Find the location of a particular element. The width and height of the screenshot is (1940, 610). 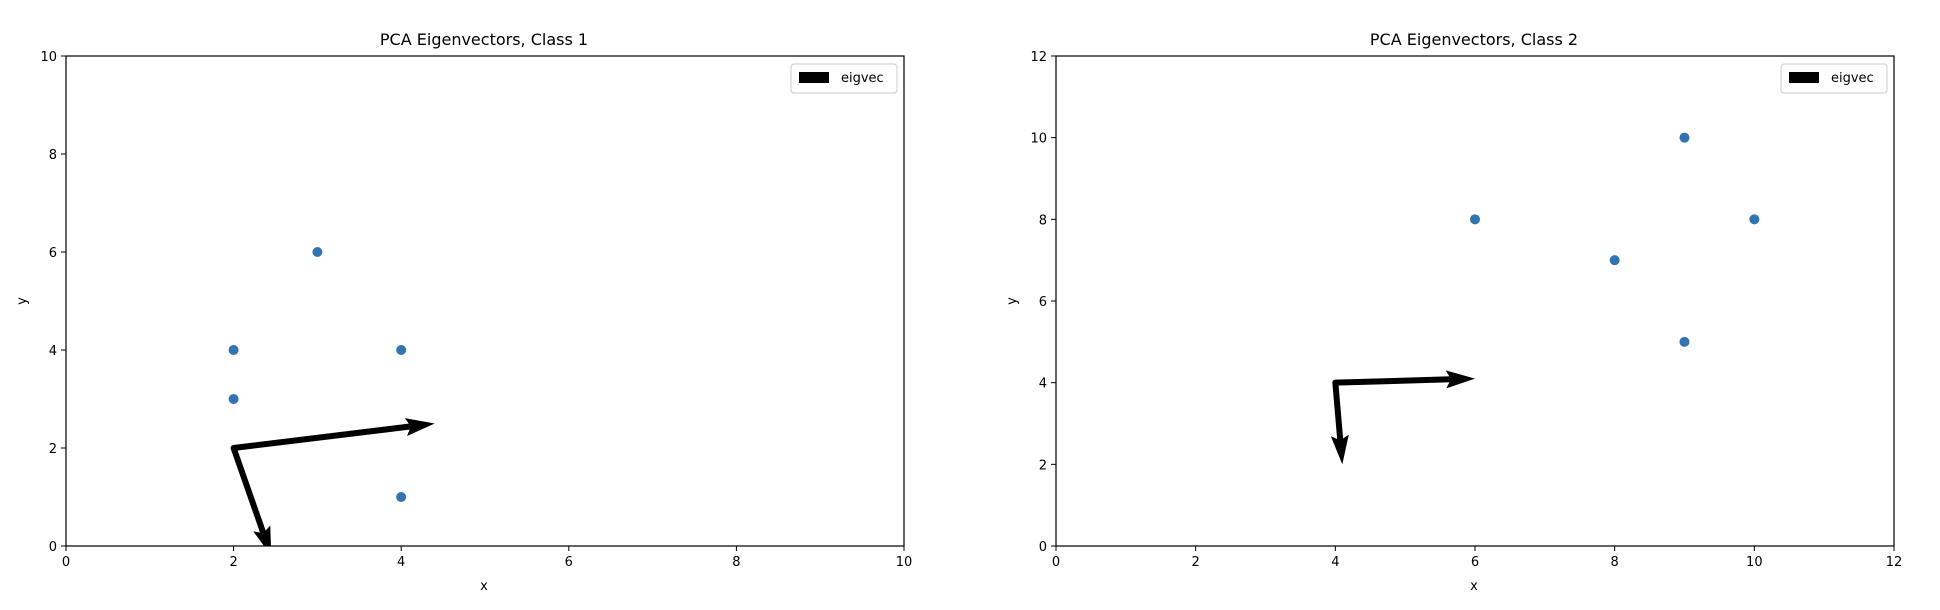

chart-title: PCA Eigenvectors, Class 1 is located at coordinates (484, 39).